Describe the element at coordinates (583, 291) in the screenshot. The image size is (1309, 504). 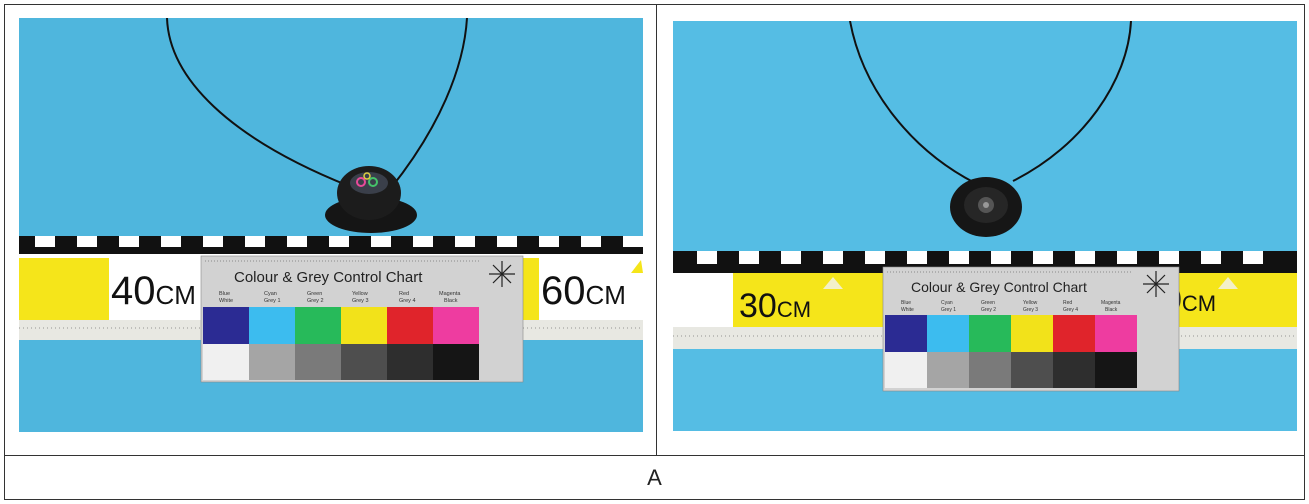
I see `svg-text: 60CM` at that location.